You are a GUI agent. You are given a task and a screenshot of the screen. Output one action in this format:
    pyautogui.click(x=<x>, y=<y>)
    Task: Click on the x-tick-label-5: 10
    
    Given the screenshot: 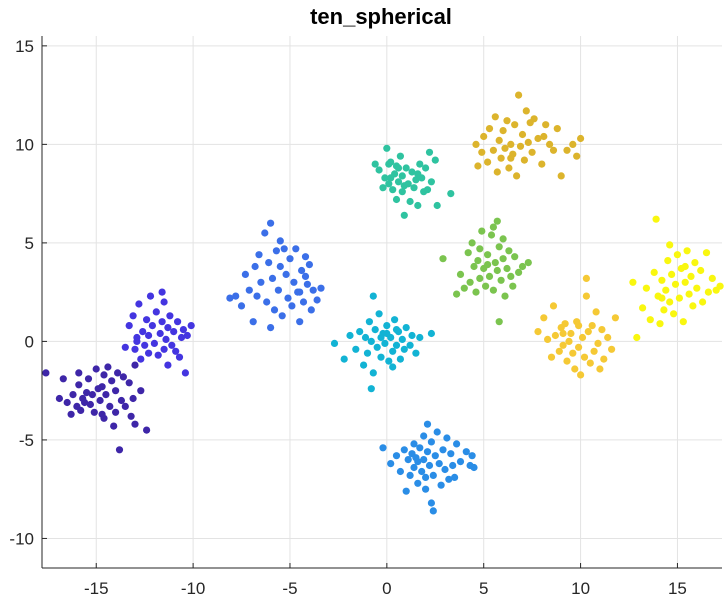 What is the action you would take?
    pyautogui.click(x=580, y=588)
    